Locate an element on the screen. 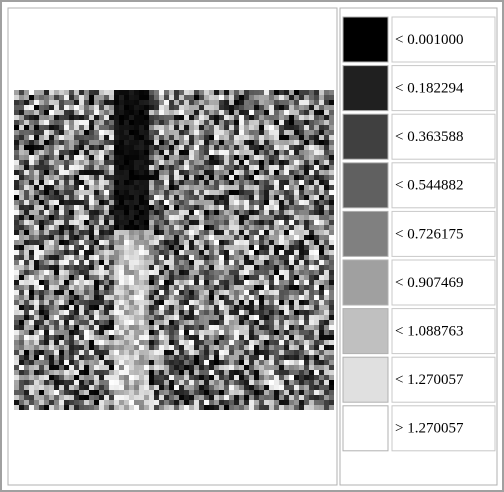 The height and width of the screenshot is (492, 504). legend-label-box is located at coordinates (443, 331).